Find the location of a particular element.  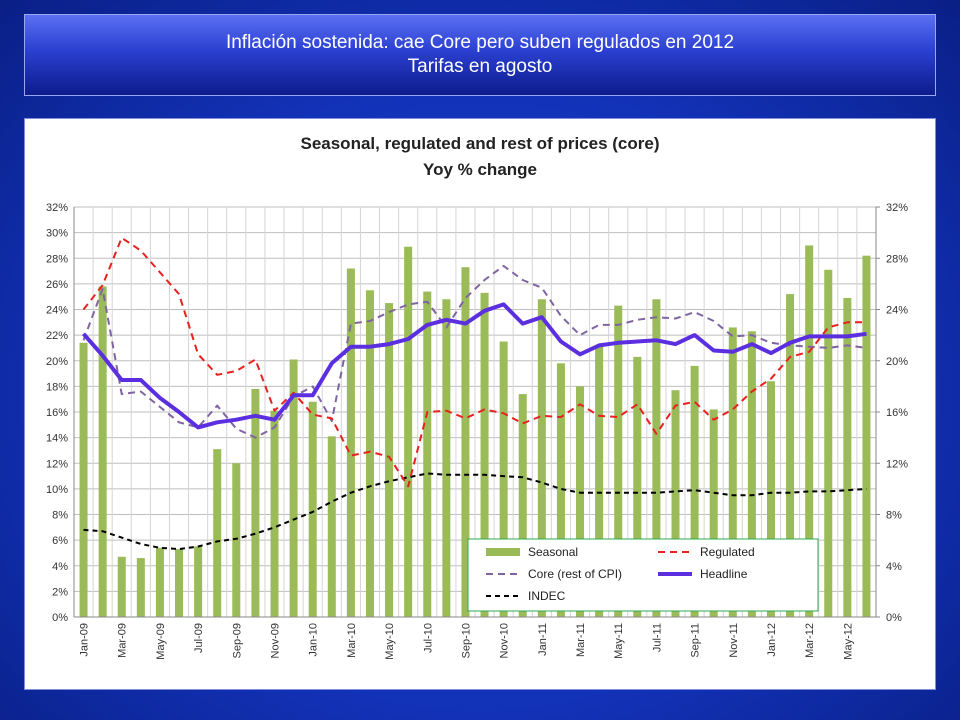

x-tick-label: May-11 is located at coordinates (619, 641).